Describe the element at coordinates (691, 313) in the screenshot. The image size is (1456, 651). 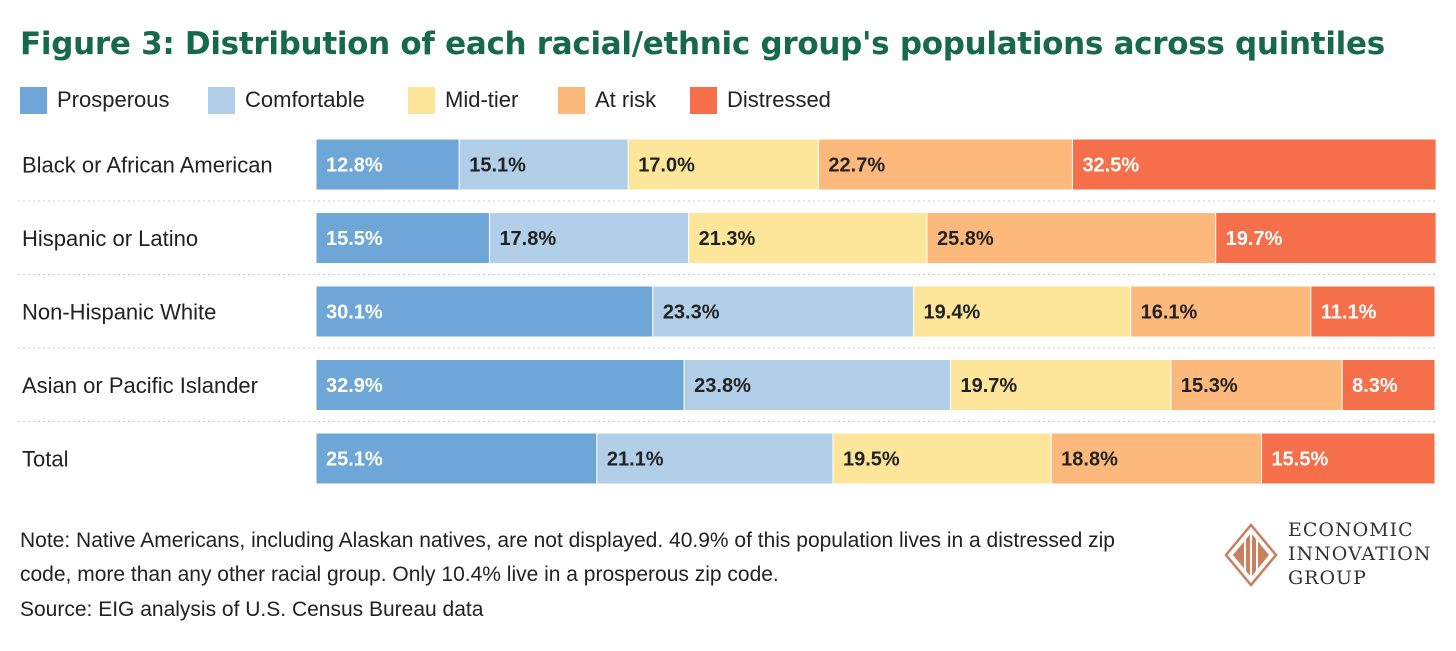
I see `data-label: 23.3%` at that location.